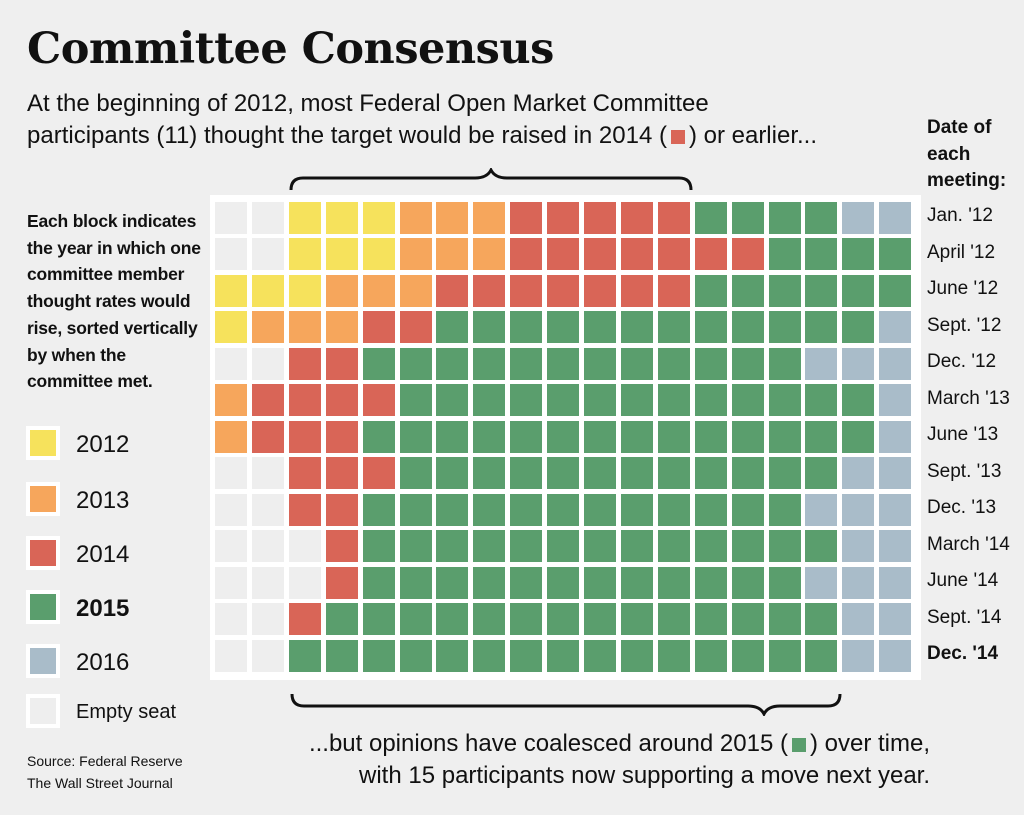 Image resolution: width=1024 pixels, height=815 pixels. Describe the element at coordinates (959, 127) in the screenshot. I see `date-header-line-1: Date of` at that location.